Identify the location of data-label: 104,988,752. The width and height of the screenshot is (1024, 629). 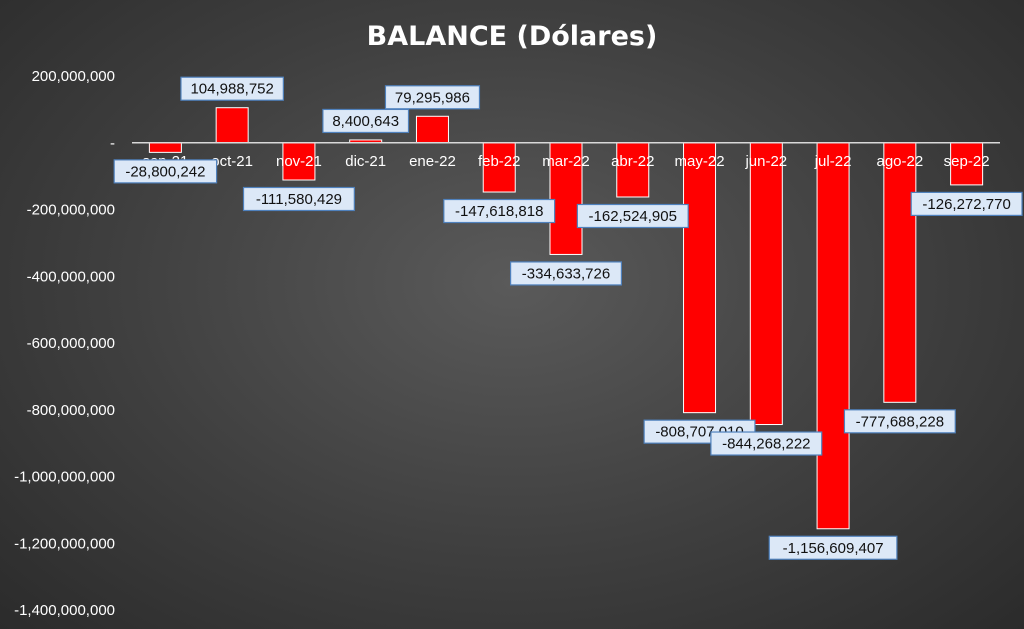
(232, 88).